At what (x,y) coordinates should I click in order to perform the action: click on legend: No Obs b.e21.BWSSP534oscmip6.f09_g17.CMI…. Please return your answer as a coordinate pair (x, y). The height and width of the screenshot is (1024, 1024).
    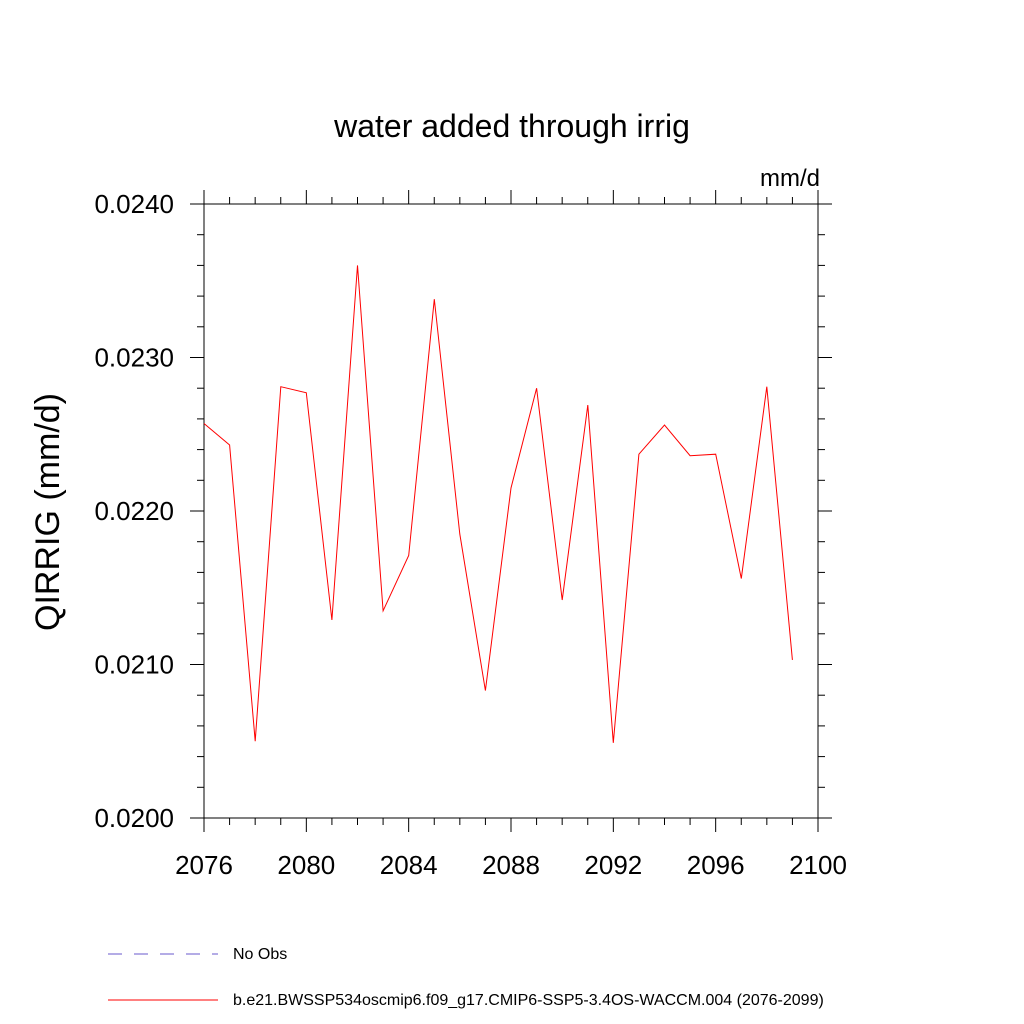
    Looking at the image, I should click on (466, 977).